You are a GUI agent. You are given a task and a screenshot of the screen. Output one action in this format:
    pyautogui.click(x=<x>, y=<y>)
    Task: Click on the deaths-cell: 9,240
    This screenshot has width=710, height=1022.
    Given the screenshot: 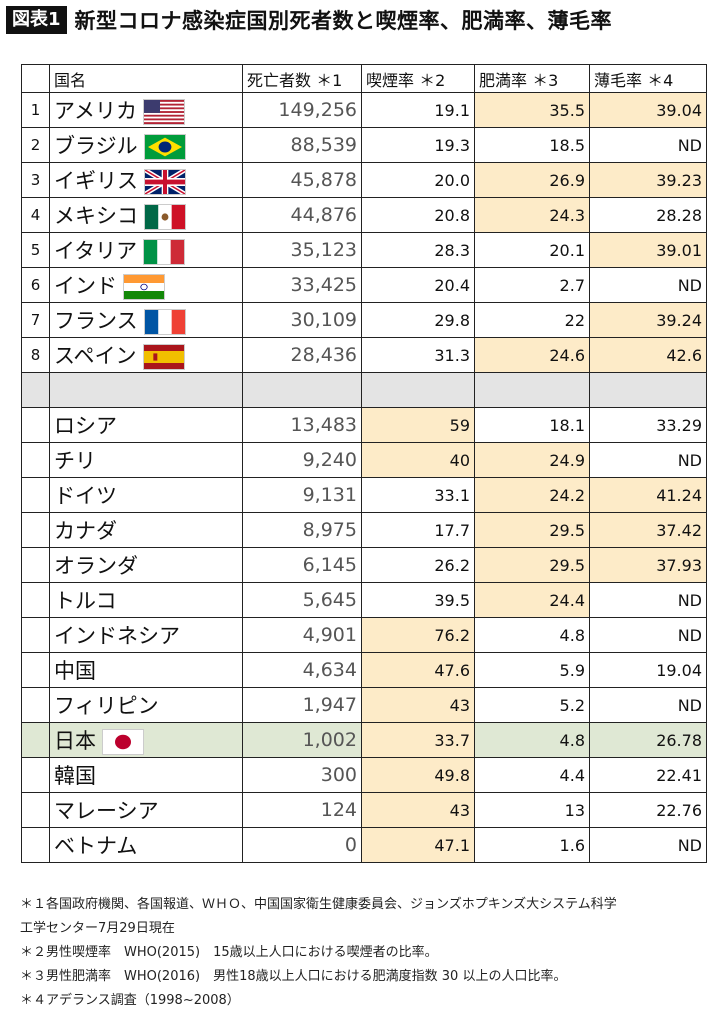 What is the action you would take?
    pyautogui.click(x=302, y=460)
    